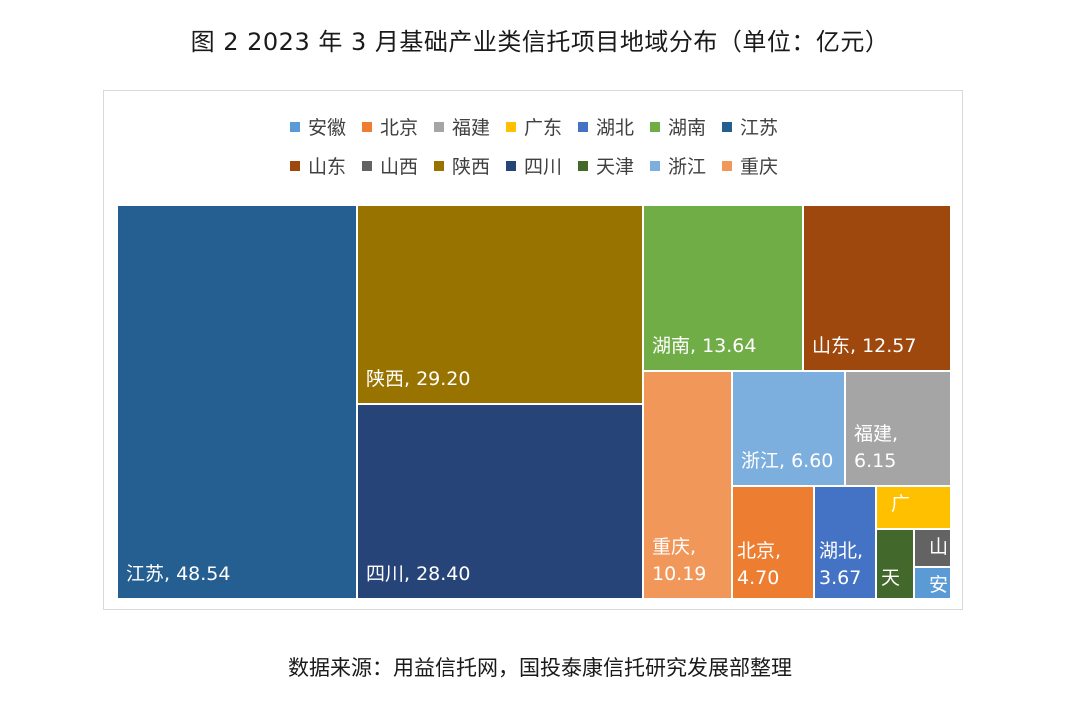 This screenshot has width=1080, height=721. What do you see at coordinates (326, 128) in the screenshot?
I see `legend-label: 安徽` at bounding box center [326, 128].